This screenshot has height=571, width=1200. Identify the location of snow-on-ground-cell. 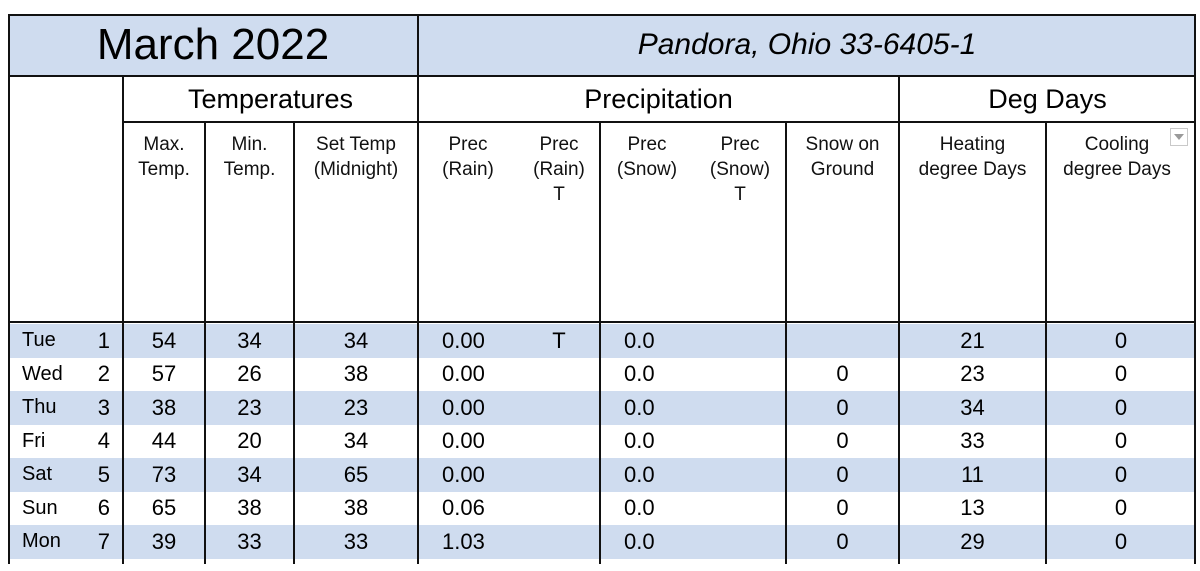
(842, 341).